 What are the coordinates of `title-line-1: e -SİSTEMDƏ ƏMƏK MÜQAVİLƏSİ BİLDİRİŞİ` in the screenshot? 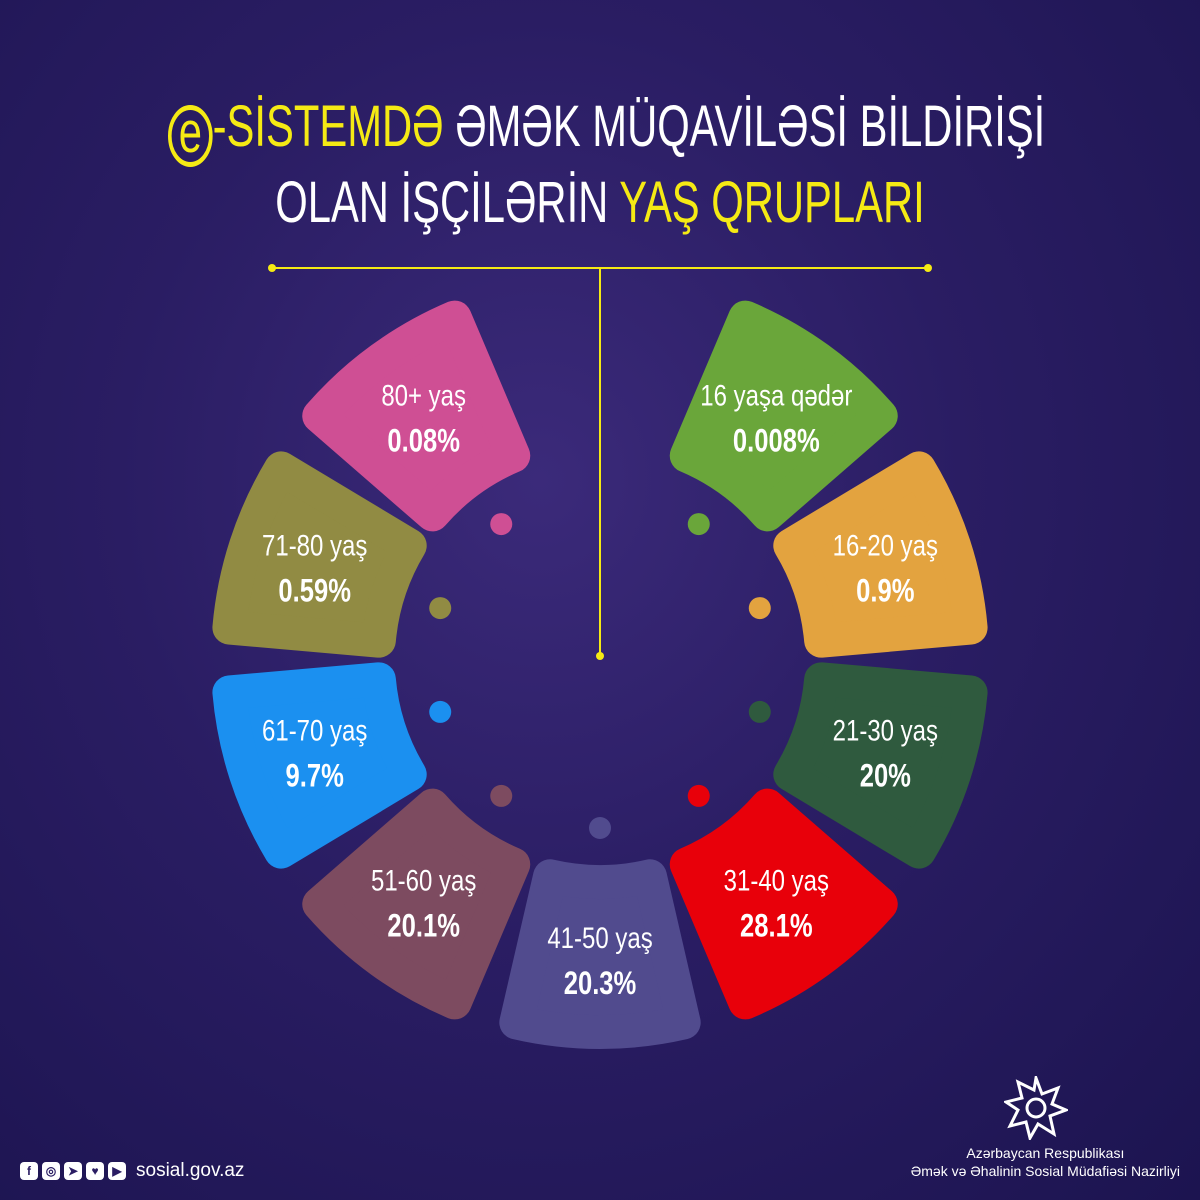 It's located at (606, 129).